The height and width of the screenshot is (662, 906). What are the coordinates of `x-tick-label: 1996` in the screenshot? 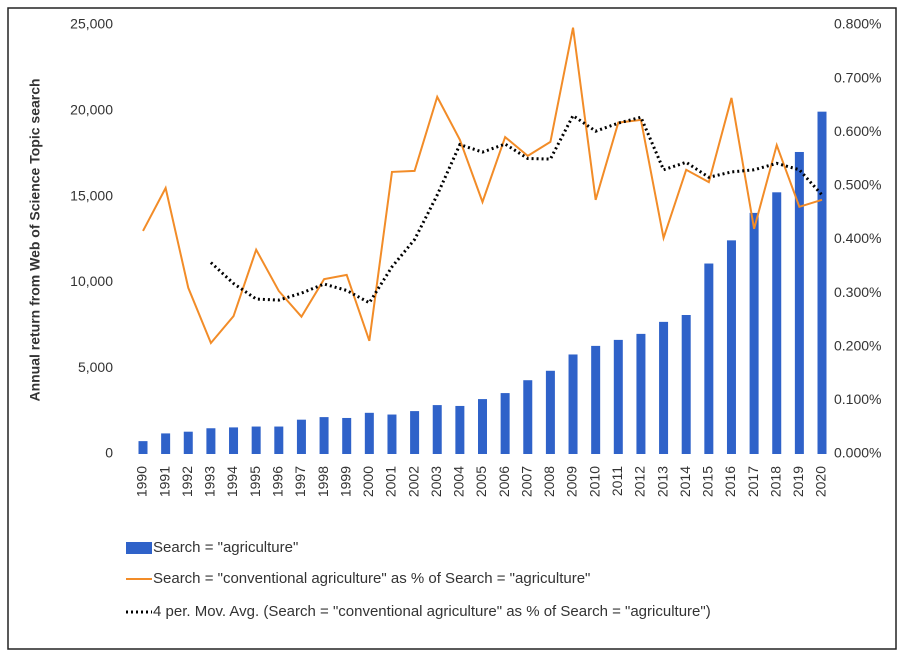 It's located at (278, 481).